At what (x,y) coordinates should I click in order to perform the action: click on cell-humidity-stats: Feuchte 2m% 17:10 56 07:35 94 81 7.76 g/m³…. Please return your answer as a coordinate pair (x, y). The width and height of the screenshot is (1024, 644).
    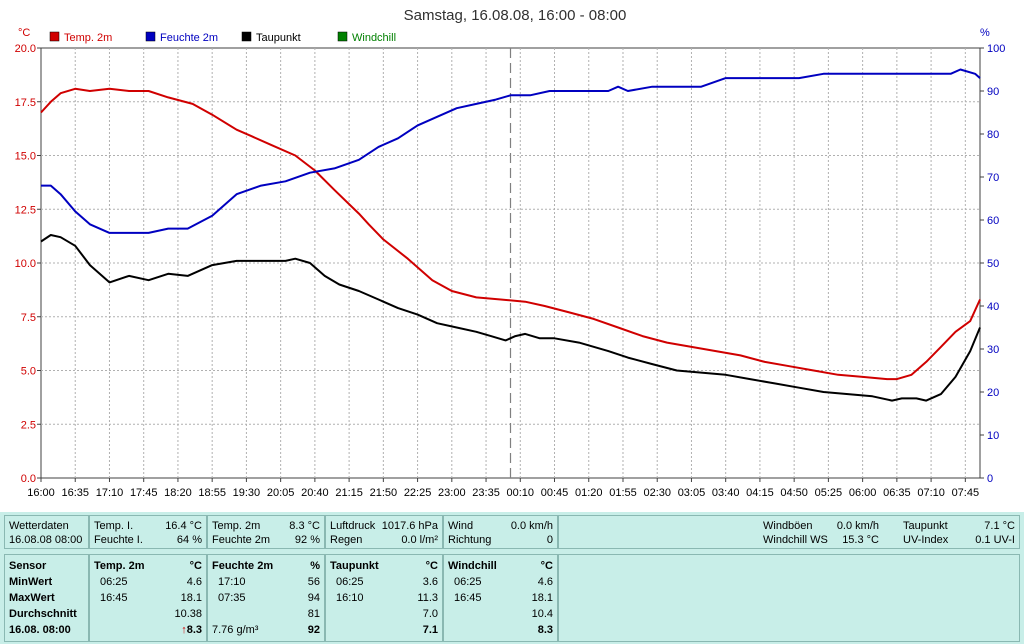
    Looking at the image, I should click on (266, 598).